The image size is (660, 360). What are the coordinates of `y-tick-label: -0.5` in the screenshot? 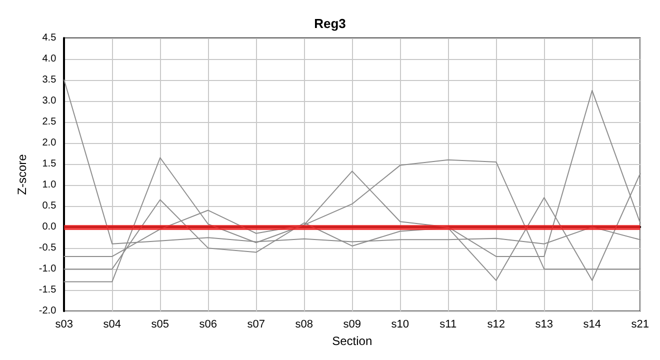 It's located at (47, 248).